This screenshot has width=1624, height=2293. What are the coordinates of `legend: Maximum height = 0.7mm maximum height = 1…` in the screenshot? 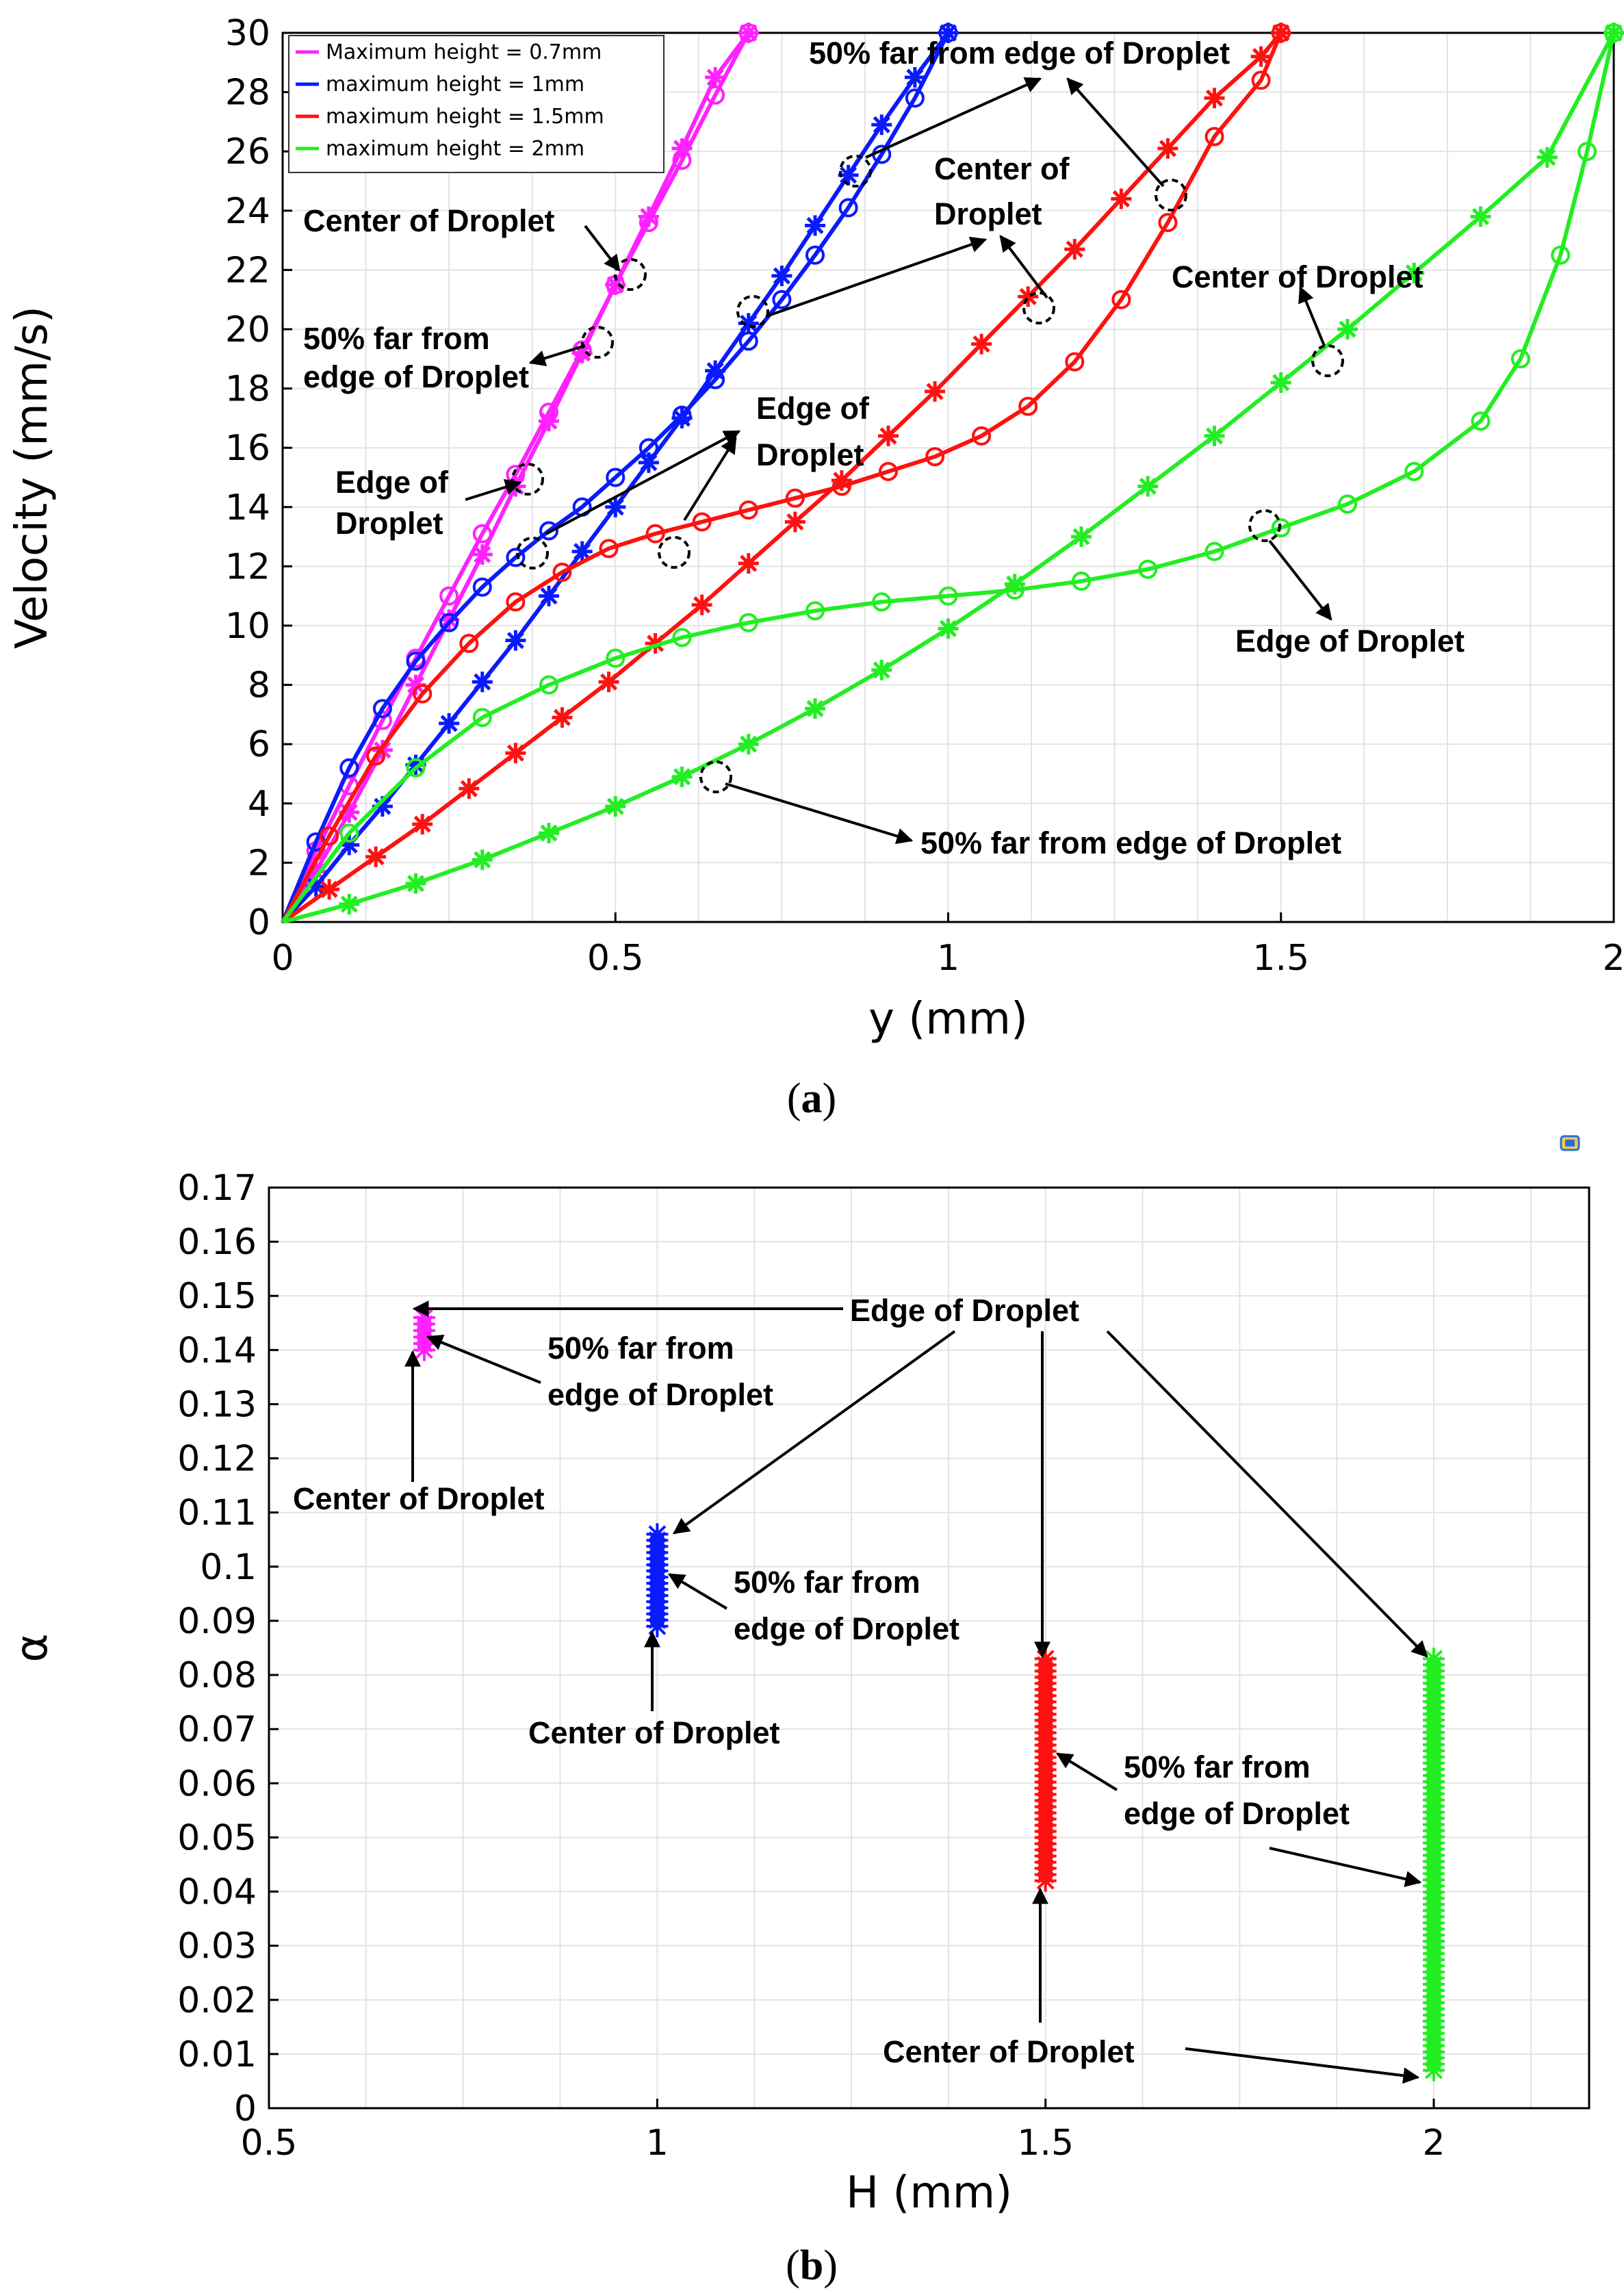 It's located at (477, 104).